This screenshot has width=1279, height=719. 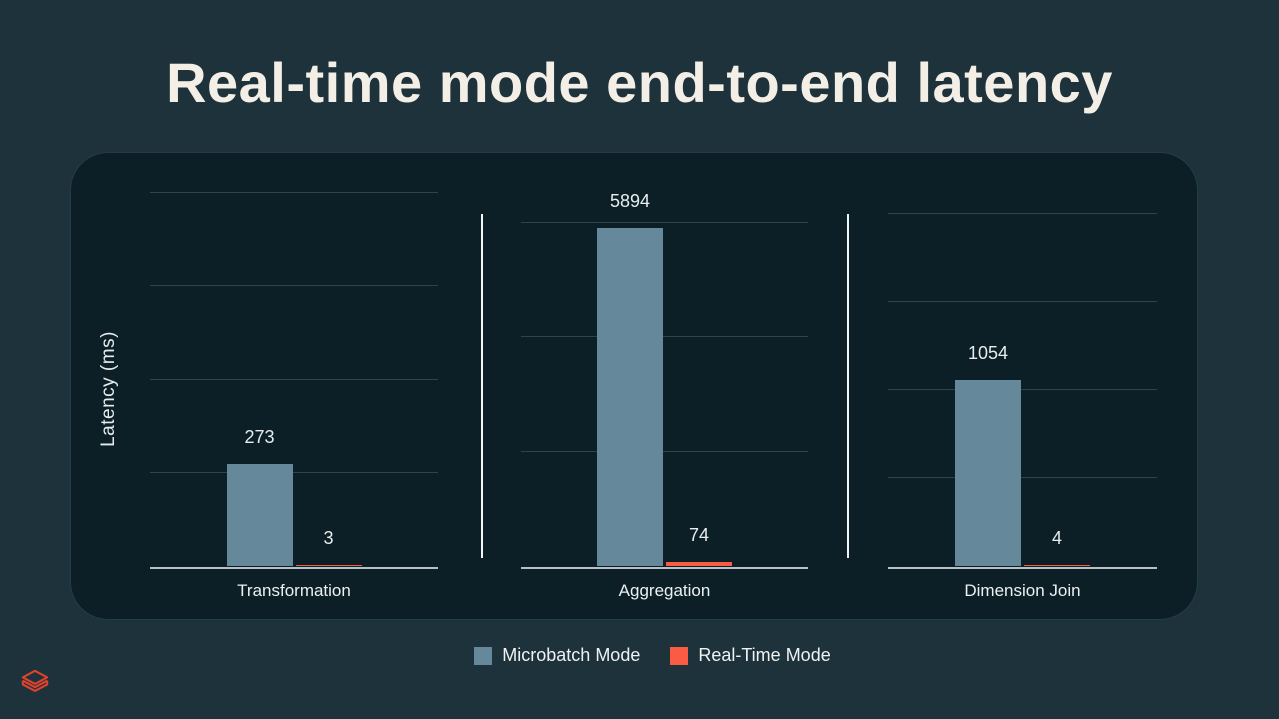 I want to click on y-axis-label: Latency (ms), so click(x=108, y=389).